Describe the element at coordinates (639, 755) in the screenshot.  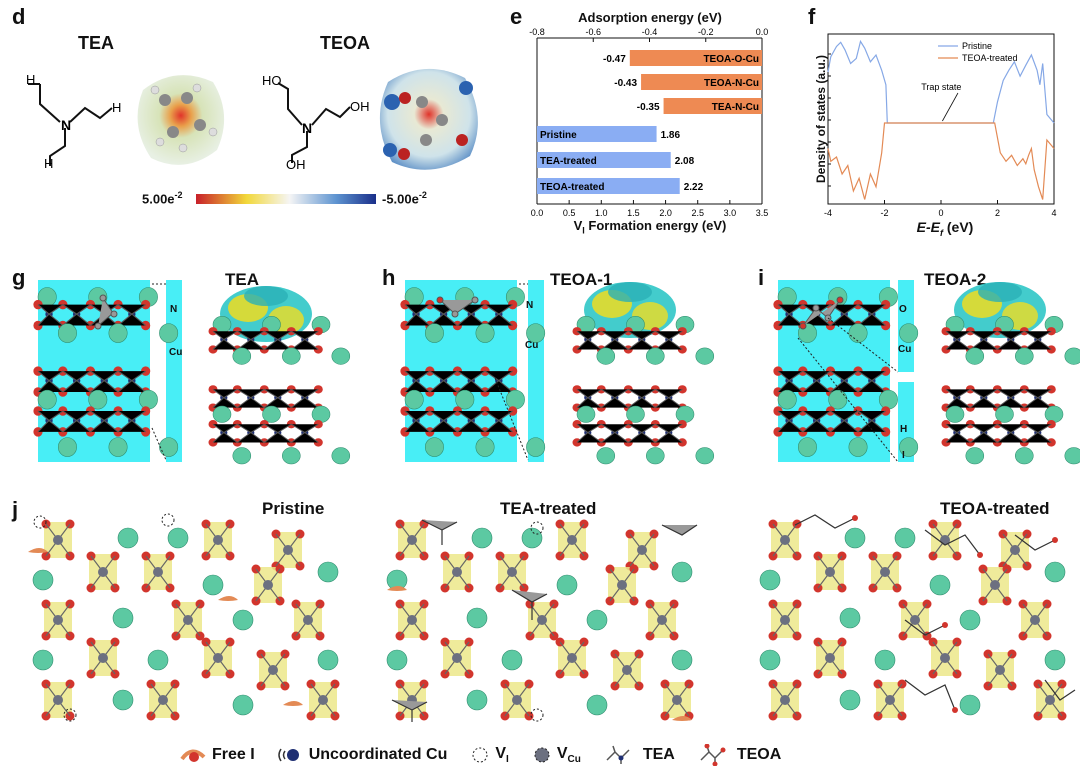
I see `legend-tea: TEA` at that location.